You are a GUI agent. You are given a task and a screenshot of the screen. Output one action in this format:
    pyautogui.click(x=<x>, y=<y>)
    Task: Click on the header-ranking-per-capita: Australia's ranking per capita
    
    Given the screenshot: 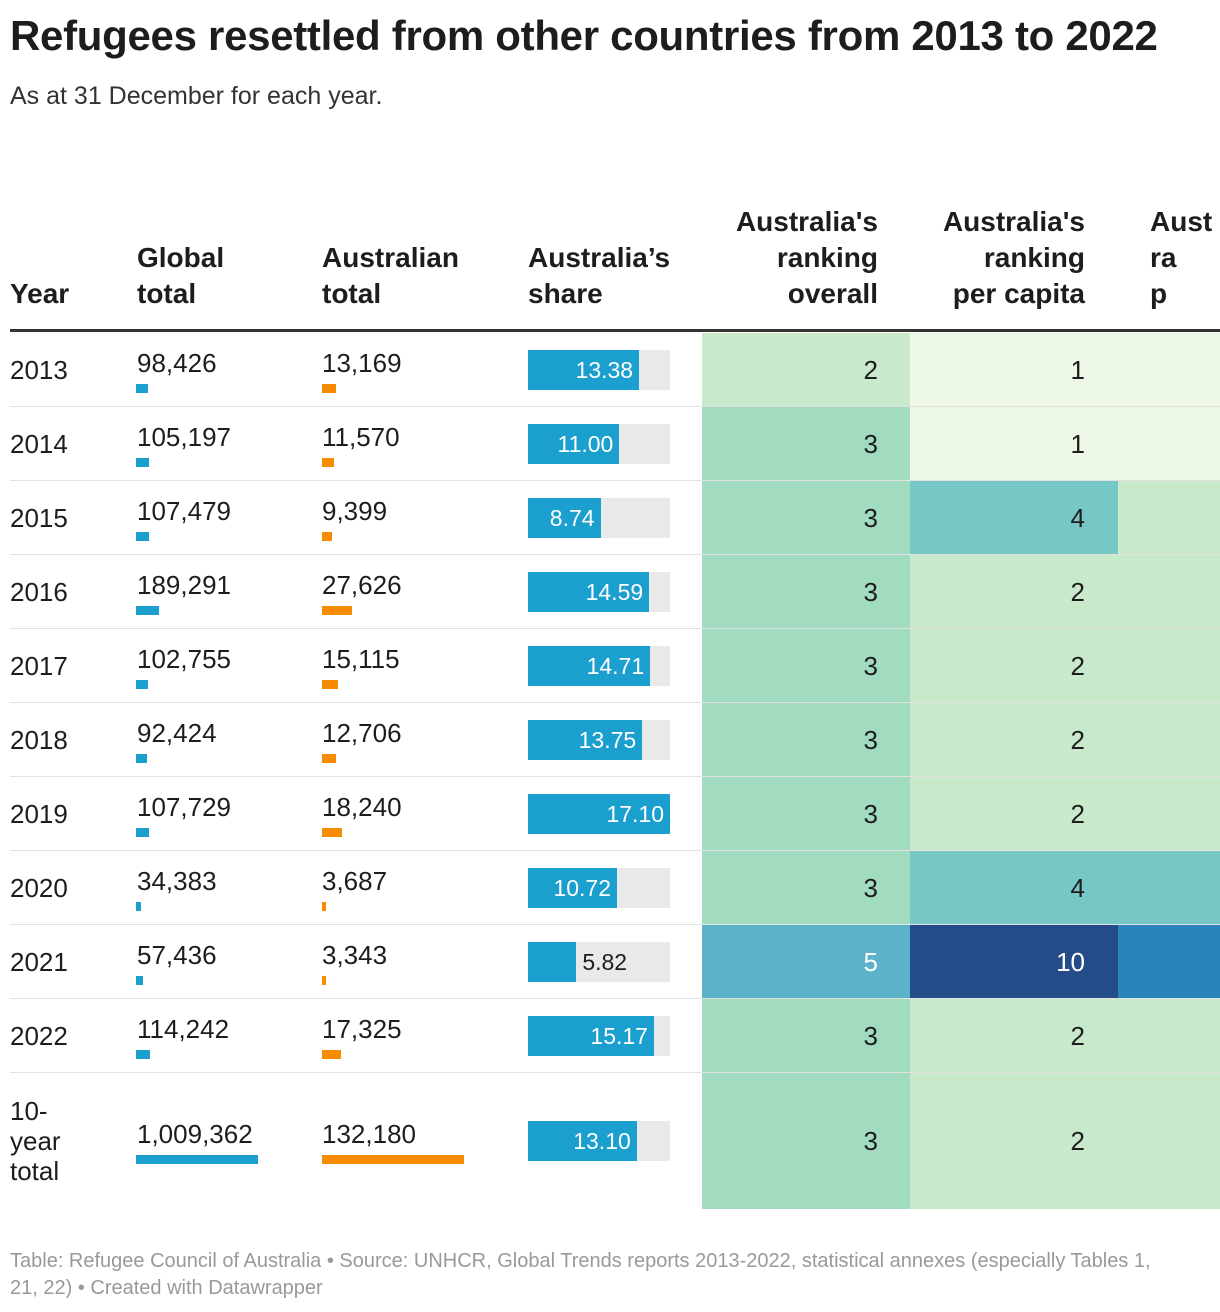 What is the action you would take?
    pyautogui.click(x=1013, y=257)
    